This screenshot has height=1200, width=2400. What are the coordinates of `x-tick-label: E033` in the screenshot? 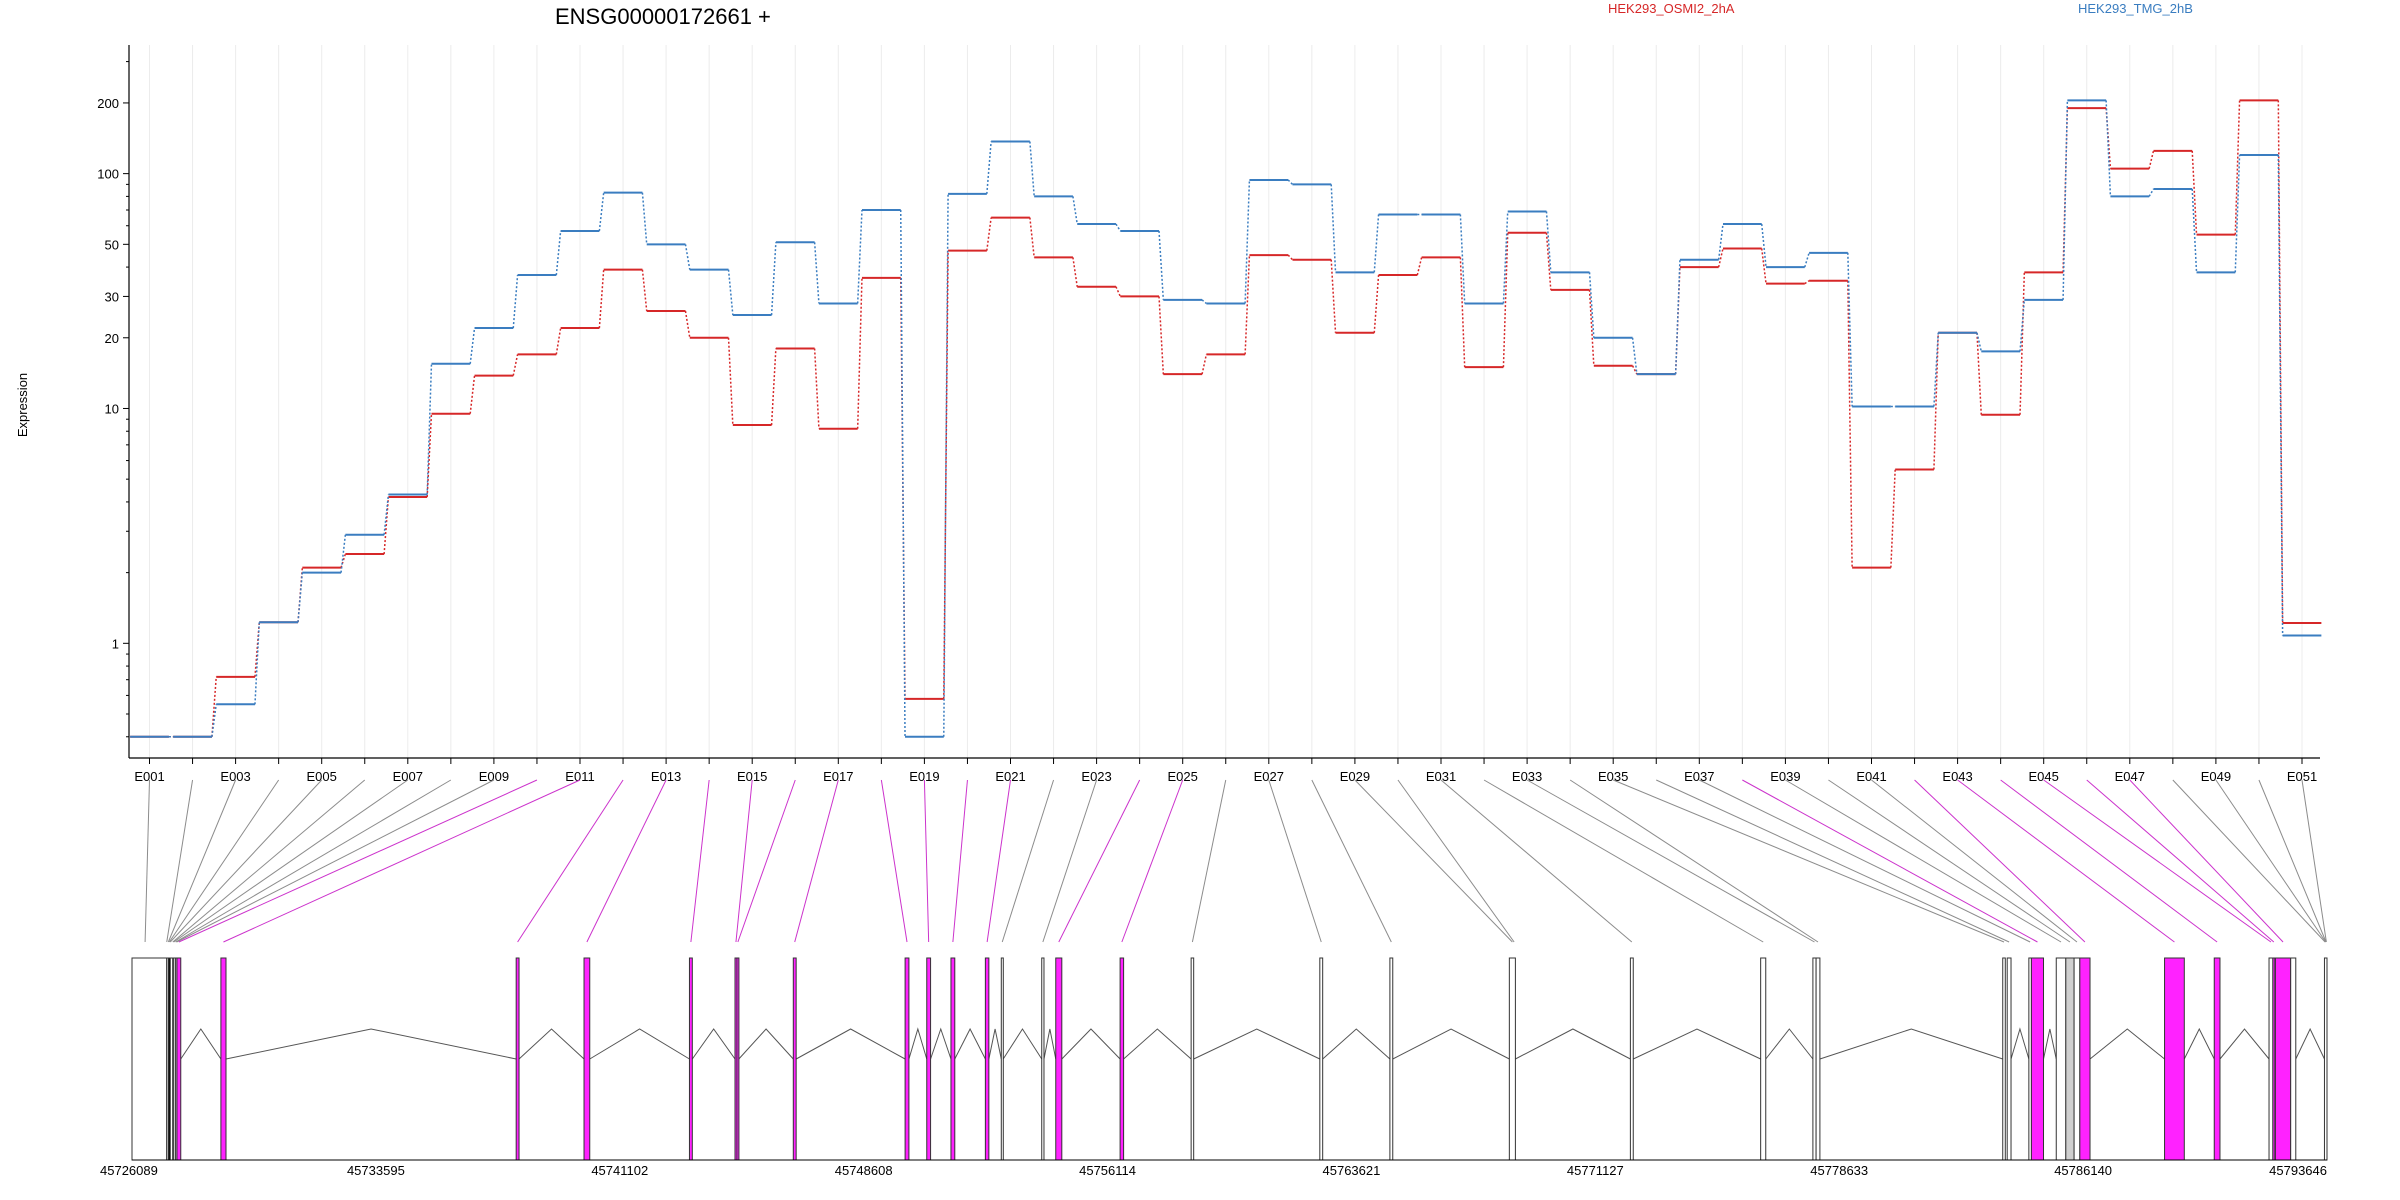 It's located at (1527, 776).